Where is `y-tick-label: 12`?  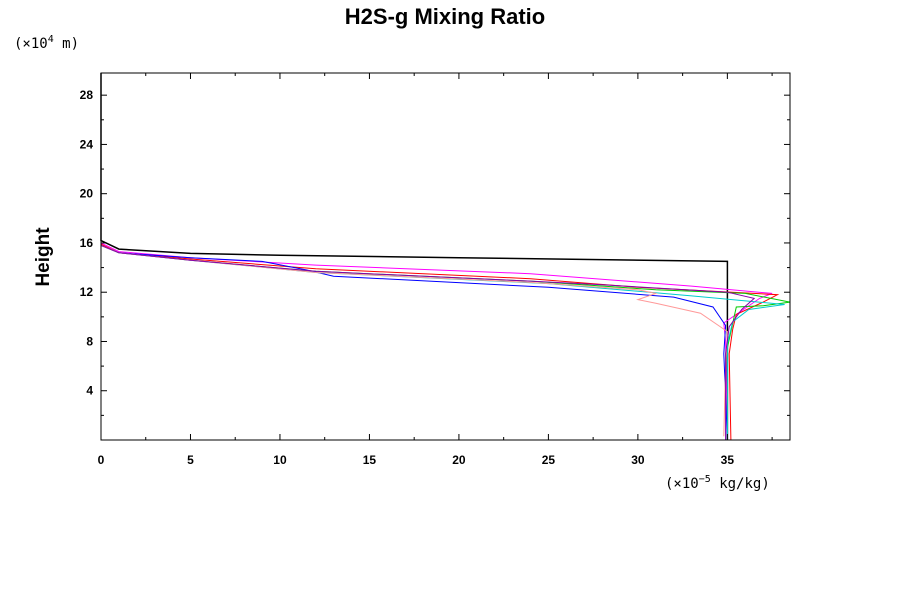 y-tick-label: 12 is located at coordinates (87, 292).